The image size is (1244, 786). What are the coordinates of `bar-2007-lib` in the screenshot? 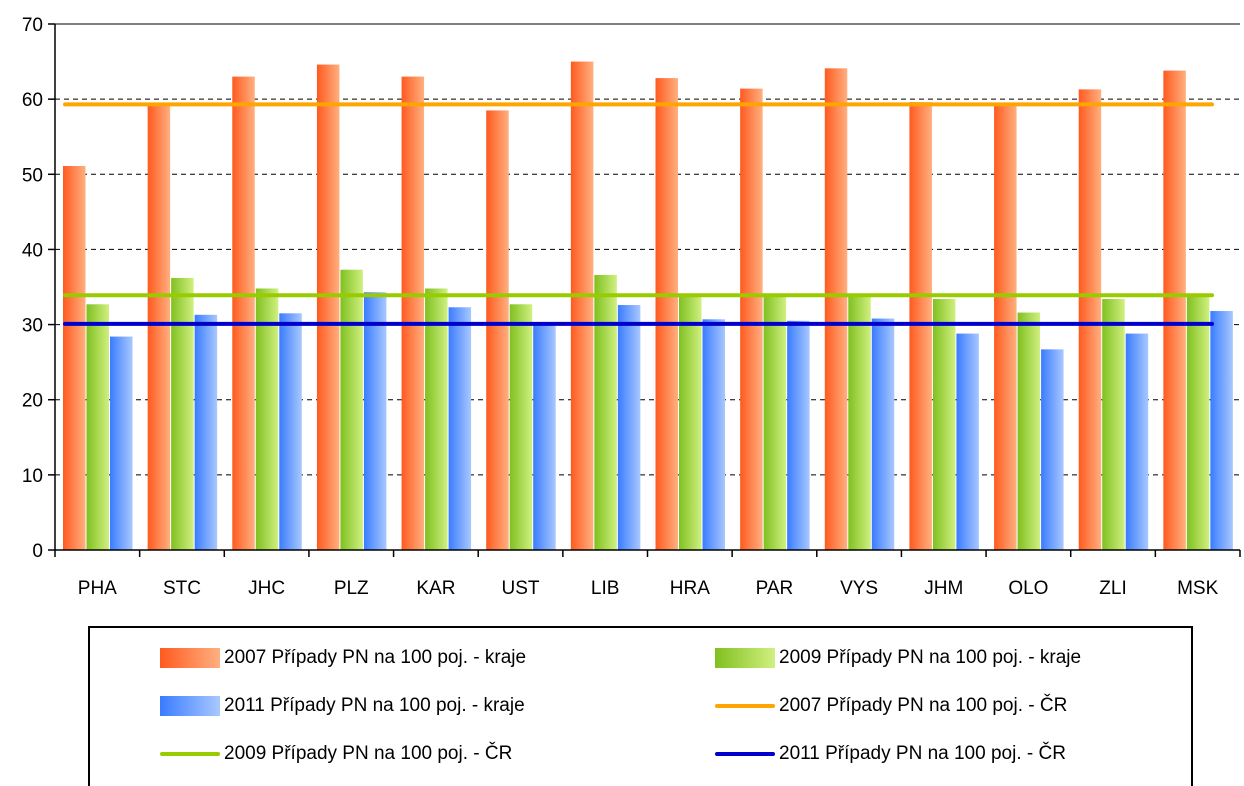 It's located at (582, 305).